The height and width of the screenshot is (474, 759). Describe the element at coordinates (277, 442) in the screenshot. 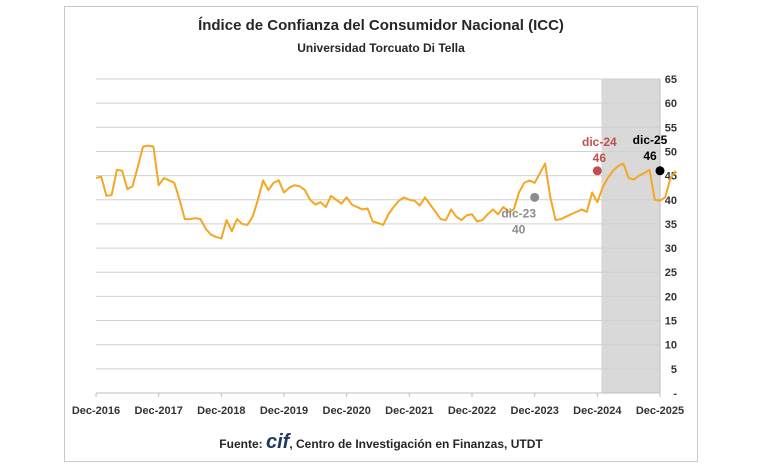

I see `cif-logo: cif` at that location.